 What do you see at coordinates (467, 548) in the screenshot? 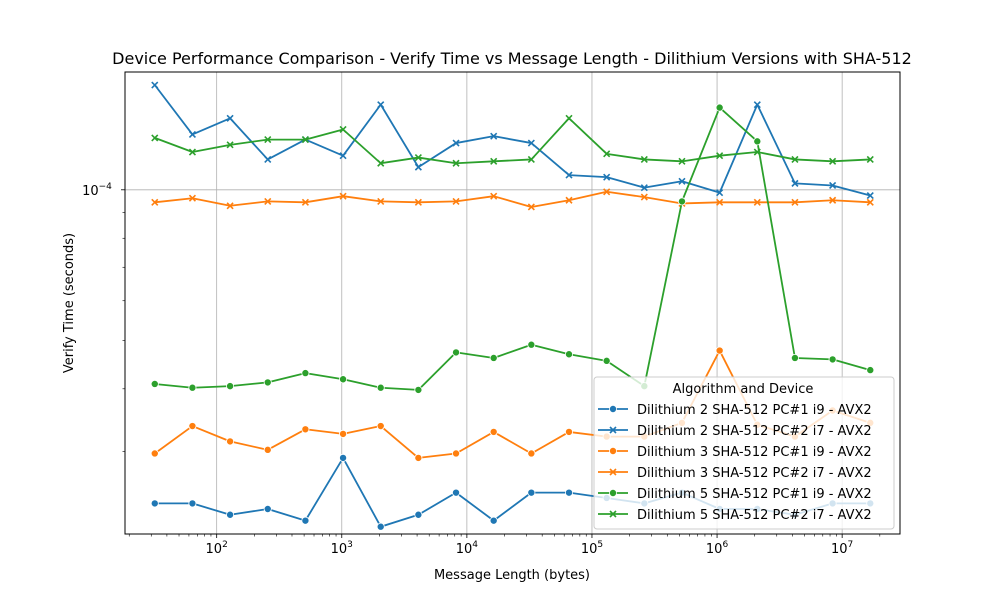
I see `x-tick-label: 104` at bounding box center [467, 548].